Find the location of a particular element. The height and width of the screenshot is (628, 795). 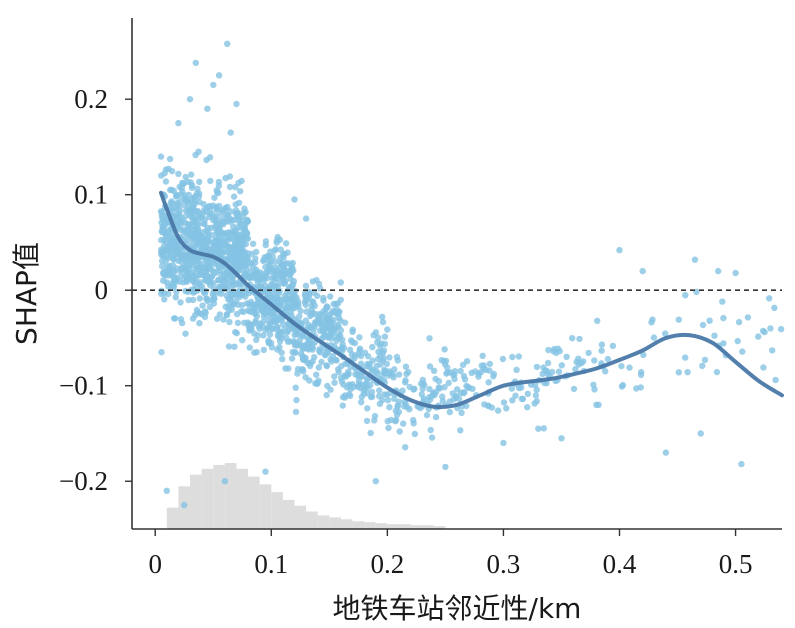

x-axis-ticks: 0 0.1 0.2 0.3 0.4 0.5 is located at coordinates (450, 554).